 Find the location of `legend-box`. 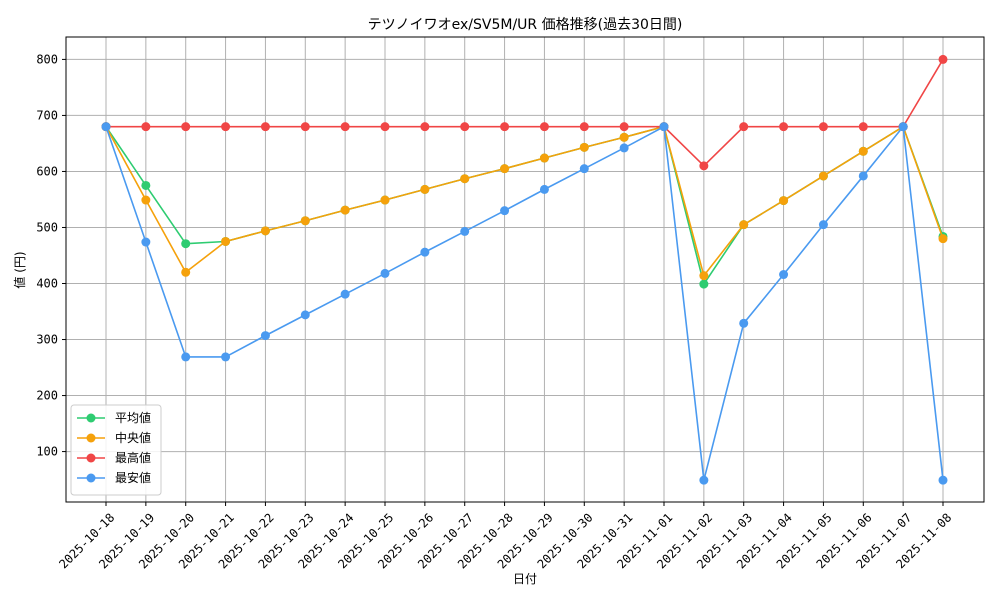

legend-box is located at coordinates (116, 450).